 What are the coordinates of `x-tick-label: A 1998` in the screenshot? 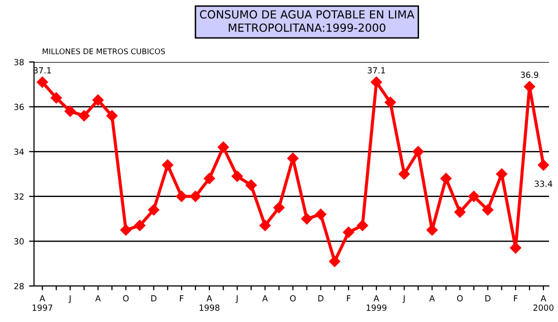 It's located at (210, 303).